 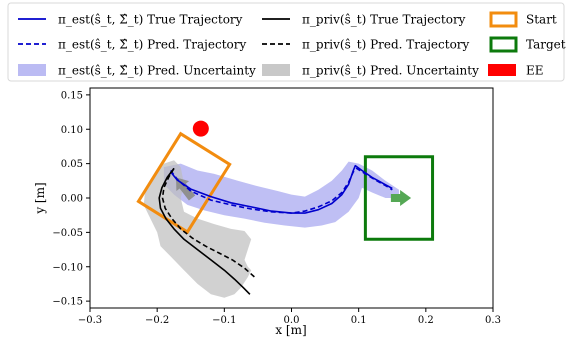 I want to click on x-tick-label: −0.1, so click(x=224, y=320).